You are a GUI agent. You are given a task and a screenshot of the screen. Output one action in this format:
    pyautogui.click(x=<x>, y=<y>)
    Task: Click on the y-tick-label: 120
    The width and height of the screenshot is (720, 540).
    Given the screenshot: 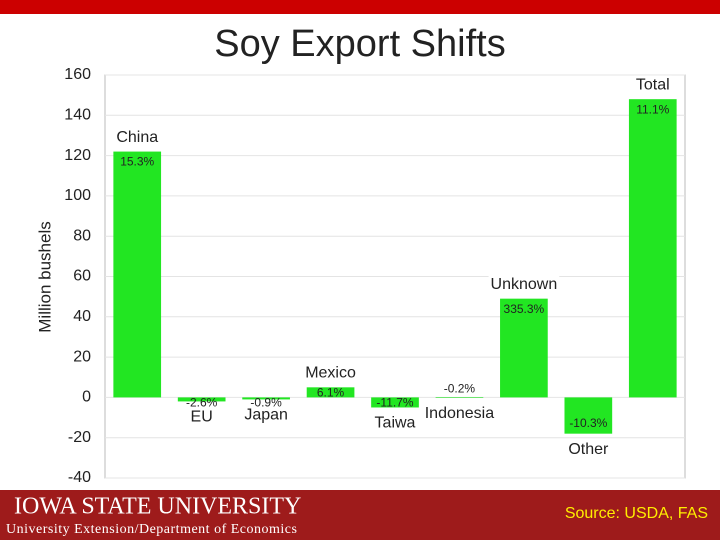 What is the action you would take?
    pyautogui.click(x=77, y=155)
    